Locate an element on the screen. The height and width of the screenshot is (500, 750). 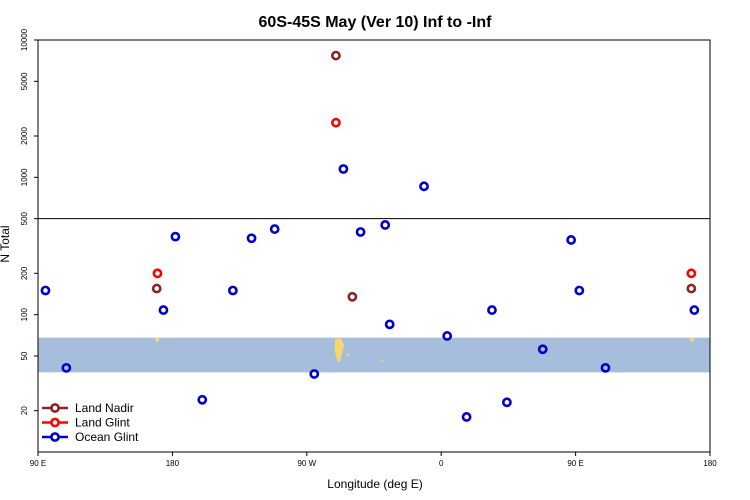
new-zealand-land-right is located at coordinates (691, 339).